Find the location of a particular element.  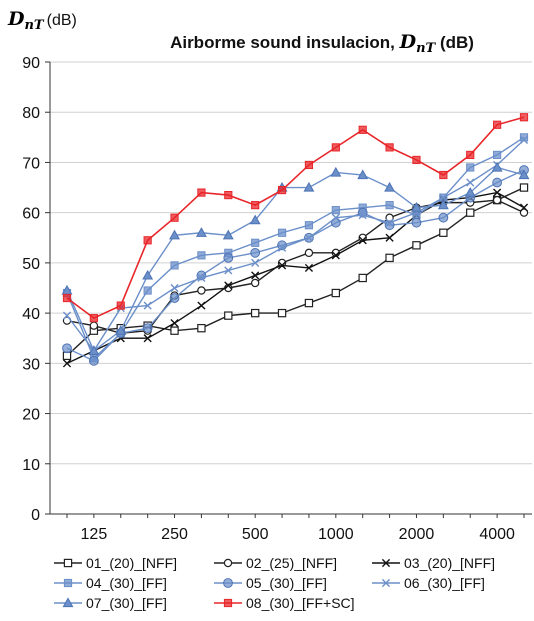

x-tick-label: 2000 is located at coordinates (417, 534).